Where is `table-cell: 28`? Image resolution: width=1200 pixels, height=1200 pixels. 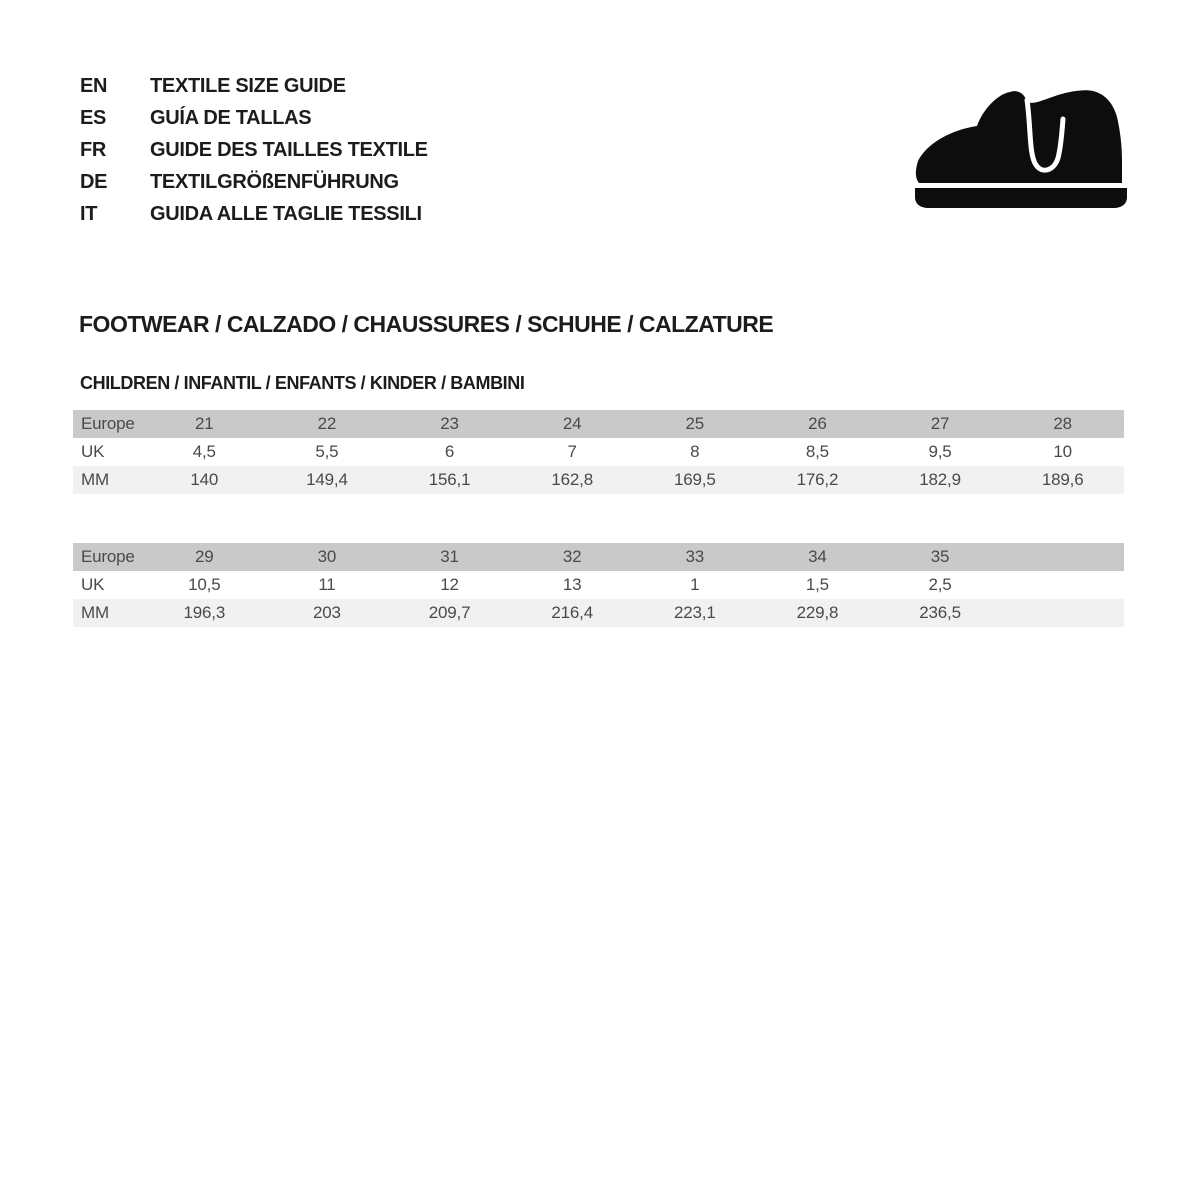
table-cell: 28 is located at coordinates (1062, 423).